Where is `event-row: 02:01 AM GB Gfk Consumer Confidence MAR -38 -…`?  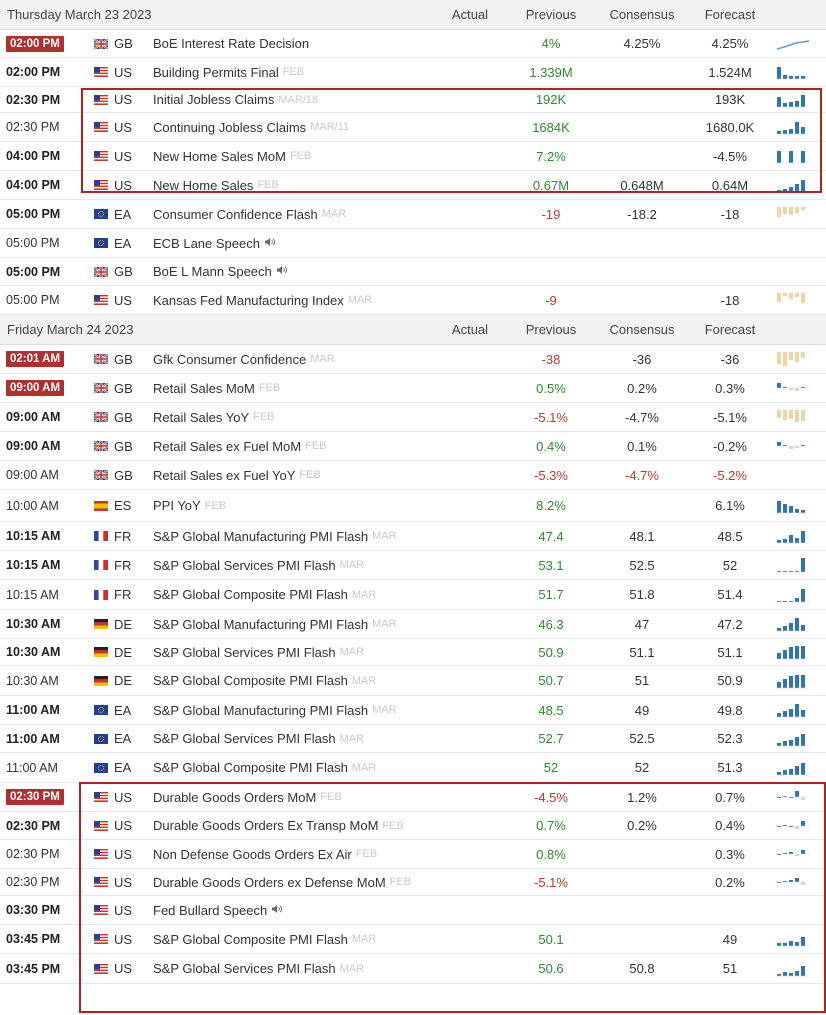 event-row: 02:01 AM GB Gfk Consumer Confidence MAR -38 -… is located at coordinates (413, 359).